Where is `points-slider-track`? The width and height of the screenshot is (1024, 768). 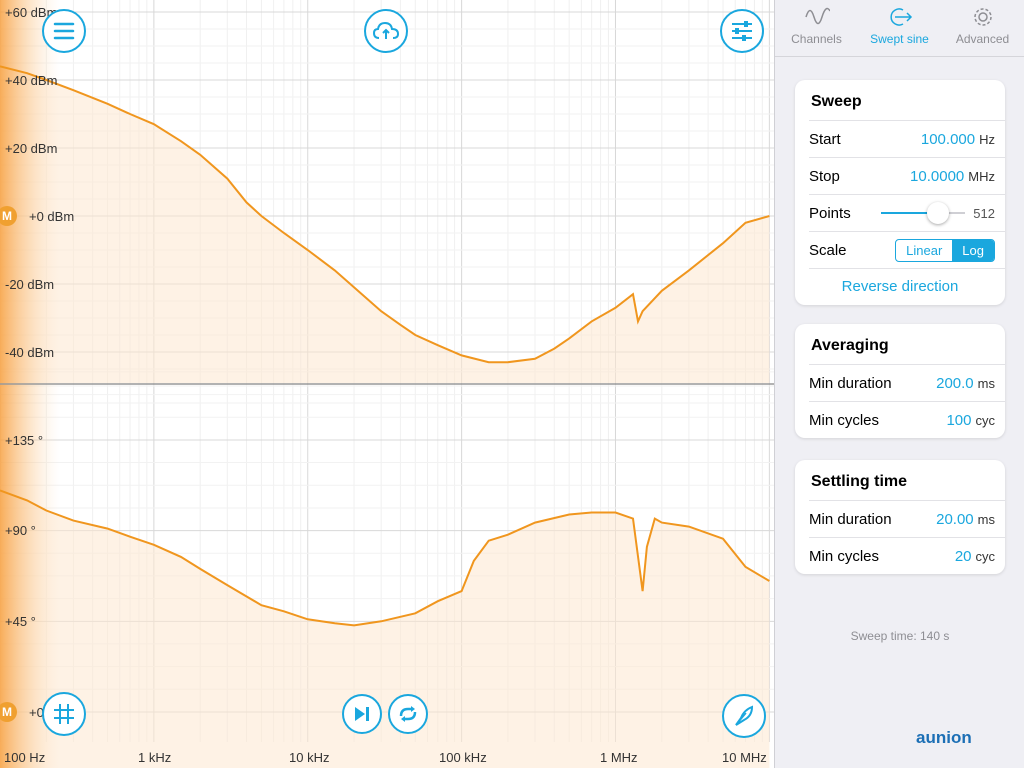 points-slider-track is located at coordinates (951, 213).